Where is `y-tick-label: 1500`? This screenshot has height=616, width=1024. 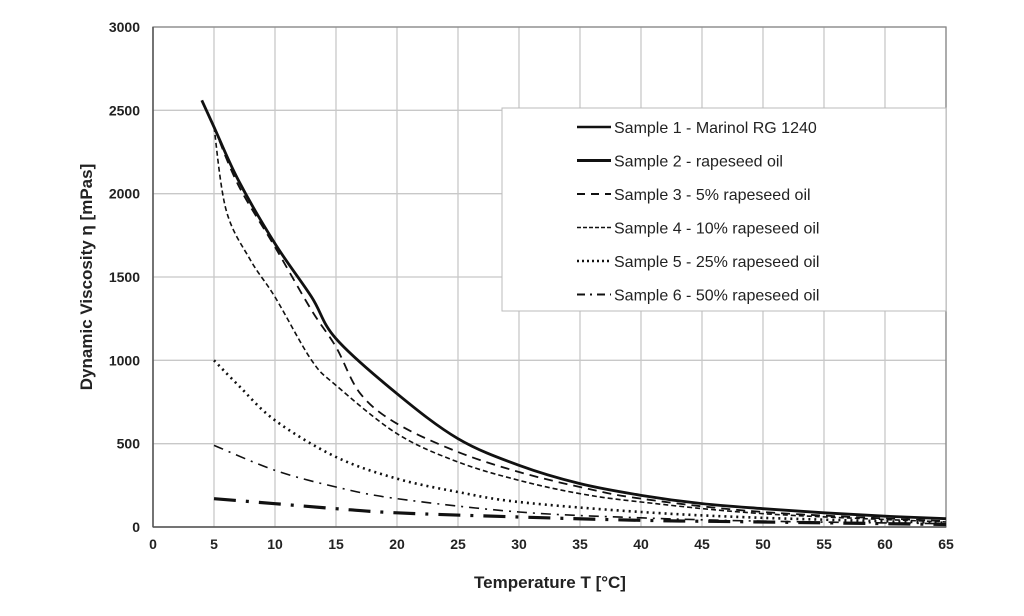
y-tick-label: 1500 is located at coordinates (124, 277).